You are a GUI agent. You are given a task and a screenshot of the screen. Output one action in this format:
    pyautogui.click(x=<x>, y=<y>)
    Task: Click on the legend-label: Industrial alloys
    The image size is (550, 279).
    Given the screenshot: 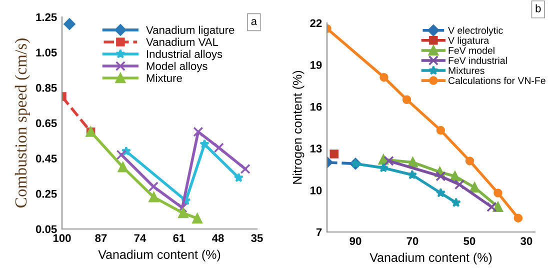 What is the action you would take?
    pyautogui.click(x=184, y=55)
    